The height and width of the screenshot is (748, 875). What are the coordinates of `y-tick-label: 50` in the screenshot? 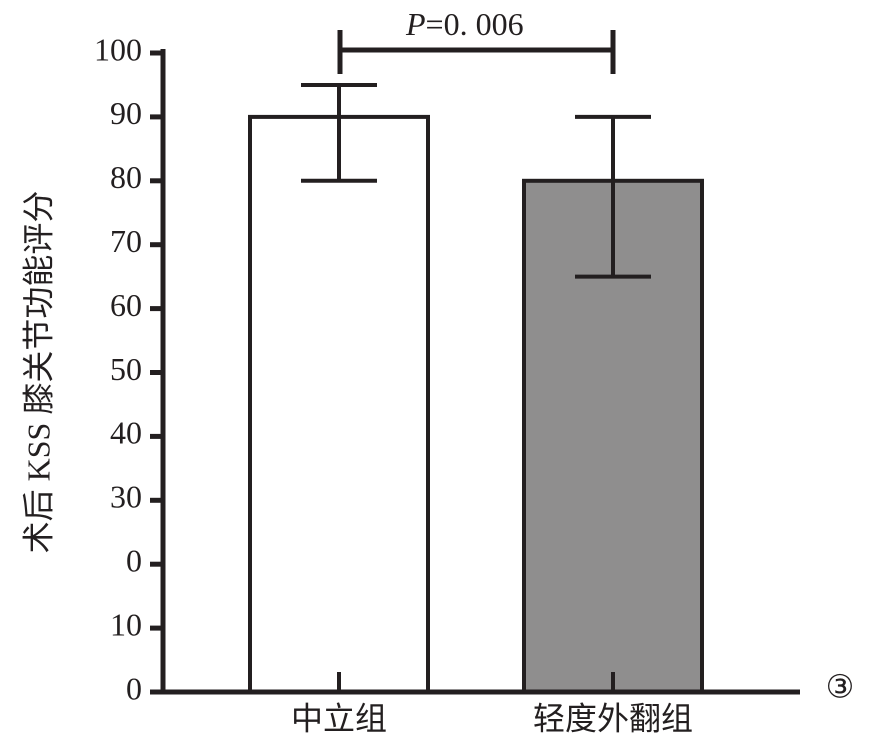 It's located at (126, 369).